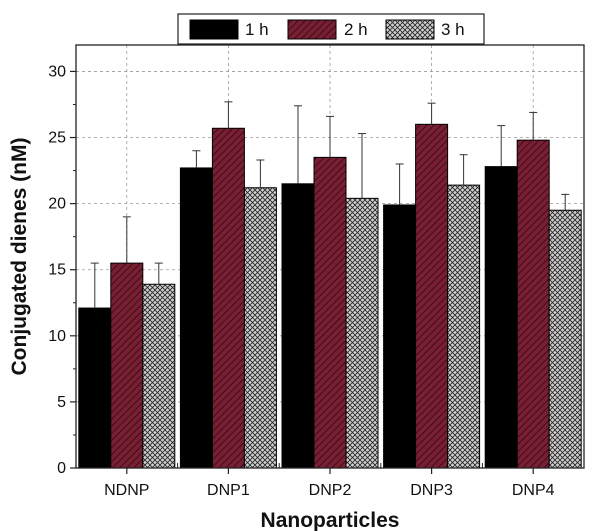  I want to click on y-tick-label: 5, so click(61, 402).